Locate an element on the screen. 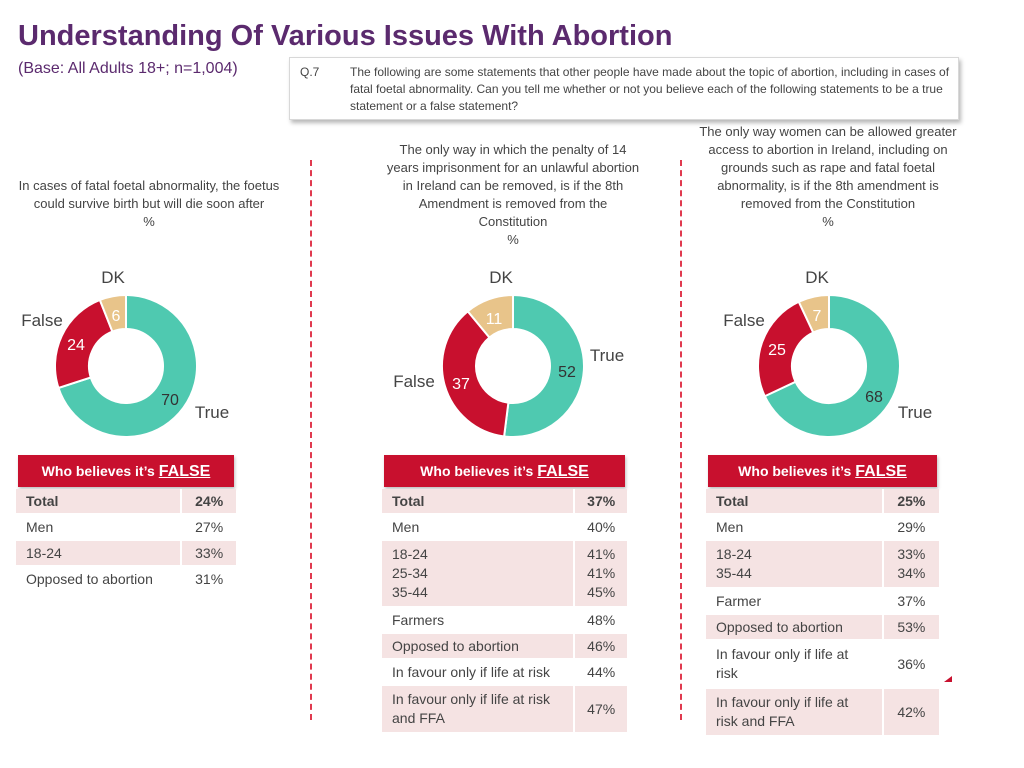 The width and height of the screenshot is (1024, 768). label-line: 25-34 is located at coordinates (410, 573).